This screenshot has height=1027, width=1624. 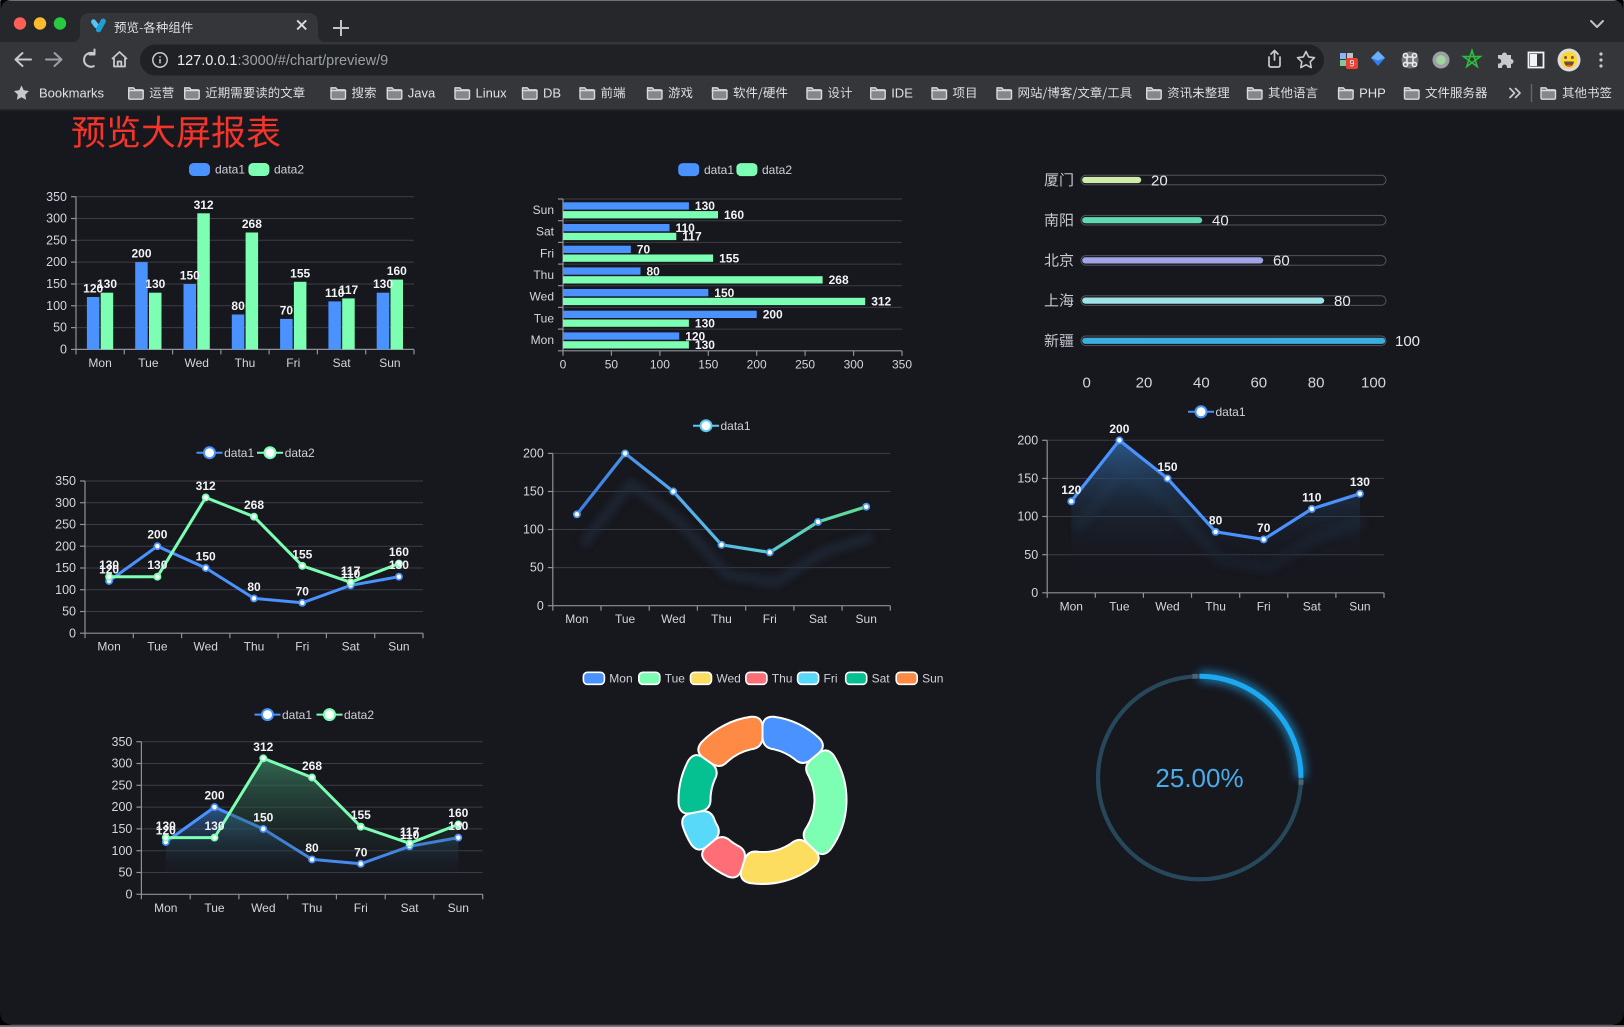 What do you see at coordinates (492, 93) in the screenshot?
I see `svg-text: Linux` at bounding box center [492, 93].